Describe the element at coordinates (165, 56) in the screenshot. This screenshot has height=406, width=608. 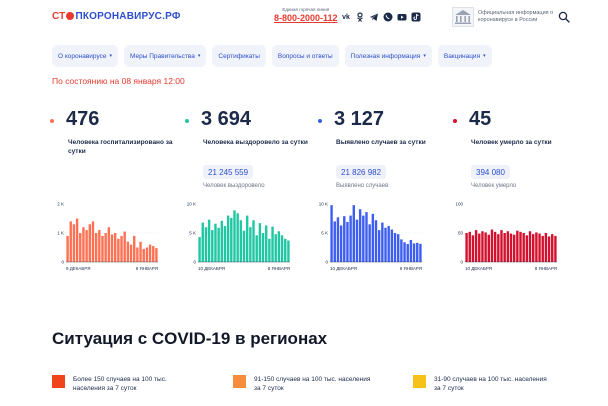
I see `nav-item-government-measures: Меры Правительства ▾` at that location.